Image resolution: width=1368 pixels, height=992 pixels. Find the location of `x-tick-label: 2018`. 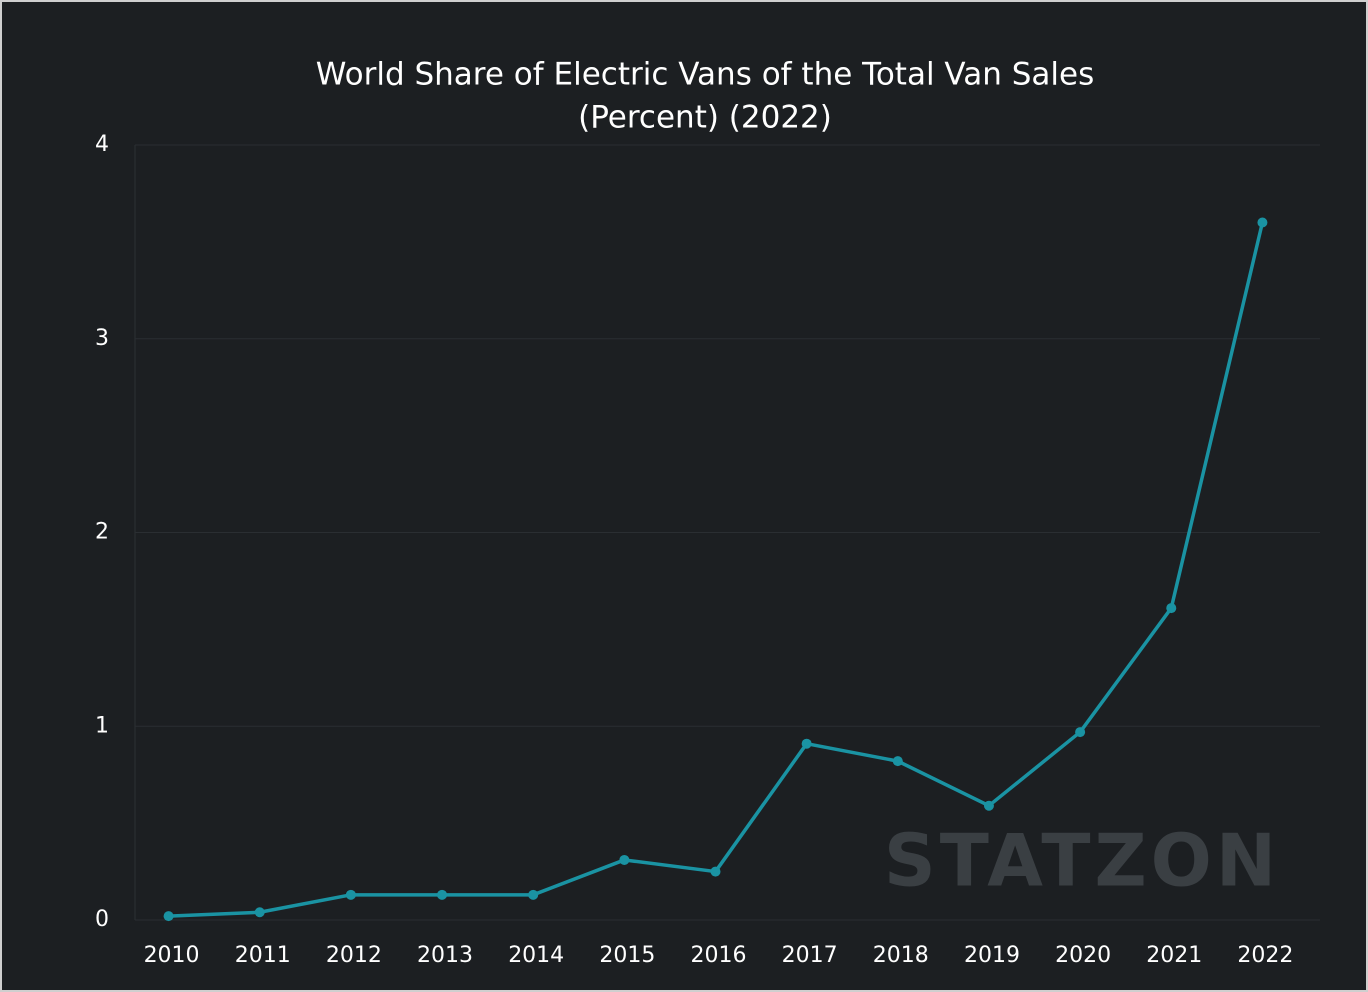

x-tick-label: 2018 is located at coordinates (901, 955).